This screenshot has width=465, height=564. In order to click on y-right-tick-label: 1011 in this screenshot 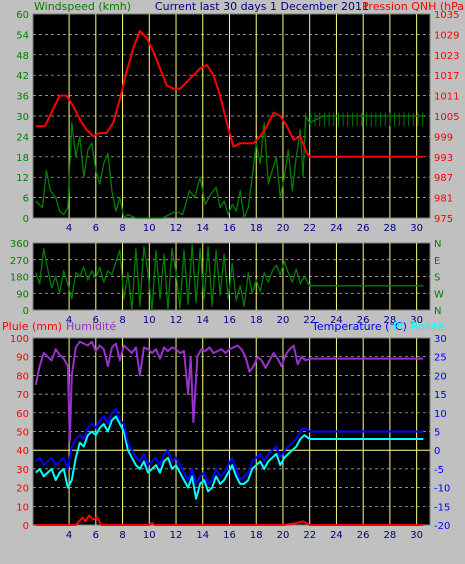, I will do `click(446, 97)`.